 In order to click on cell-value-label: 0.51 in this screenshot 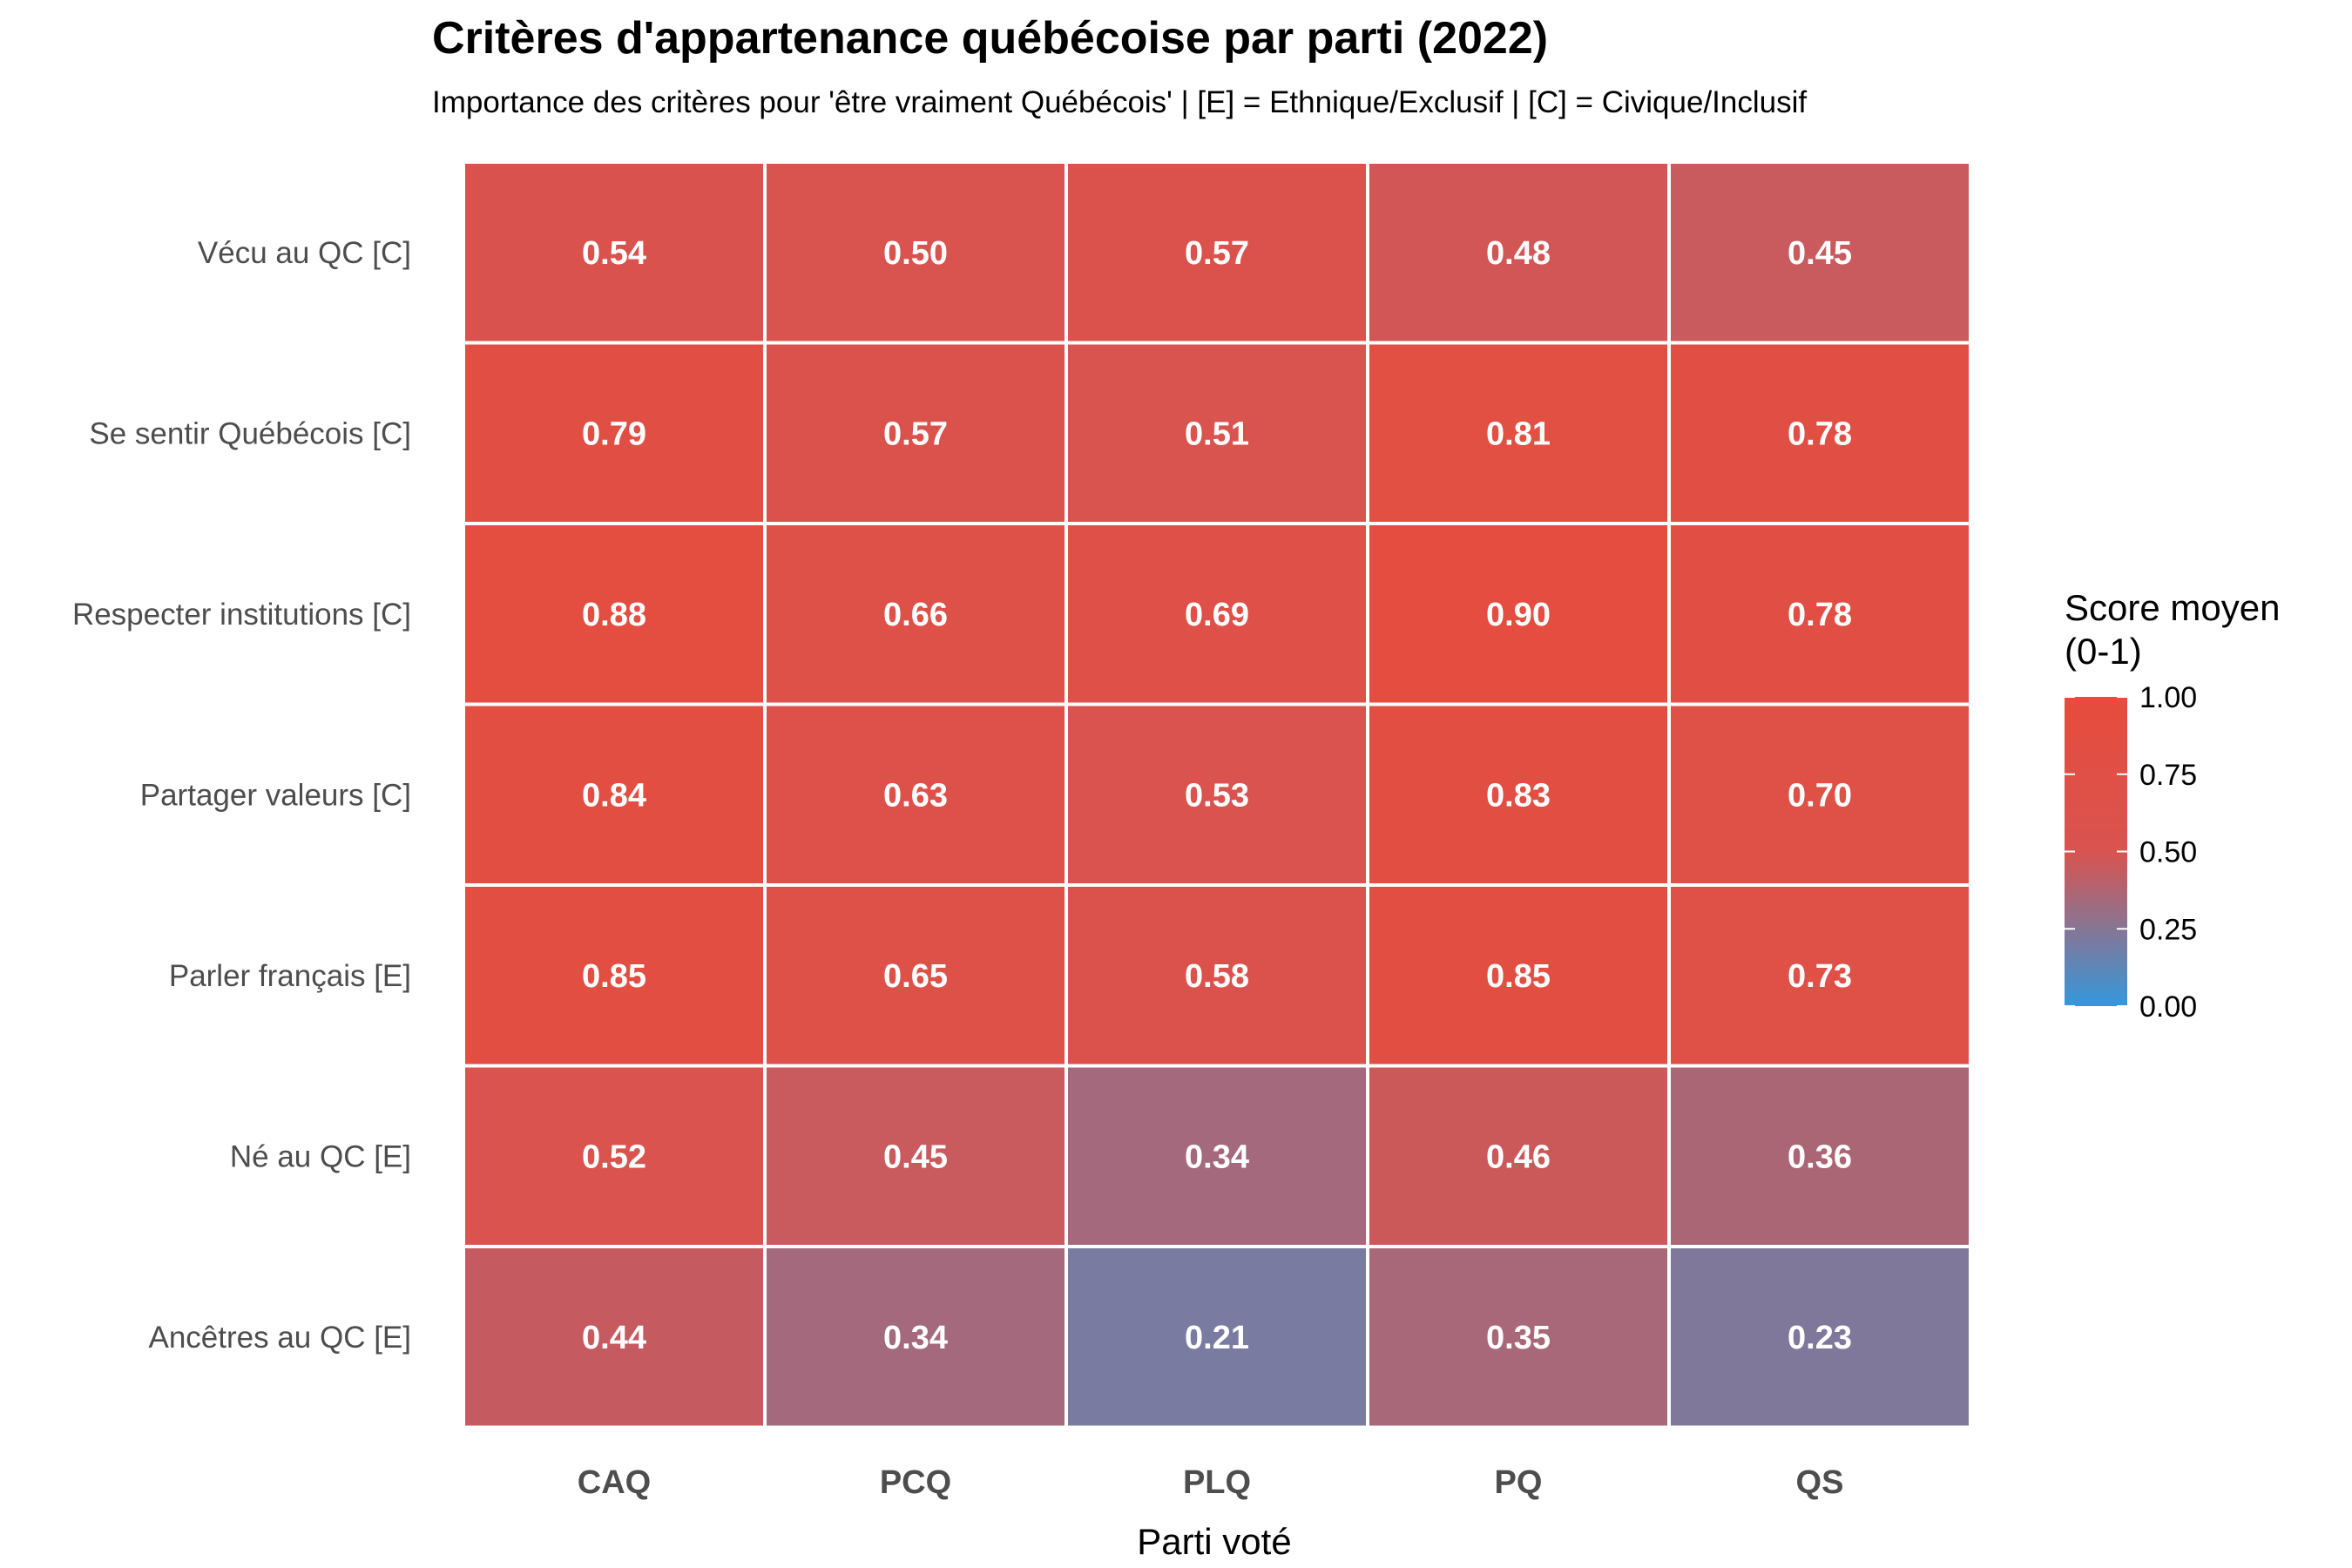, I will do `click(1217, 434)`.